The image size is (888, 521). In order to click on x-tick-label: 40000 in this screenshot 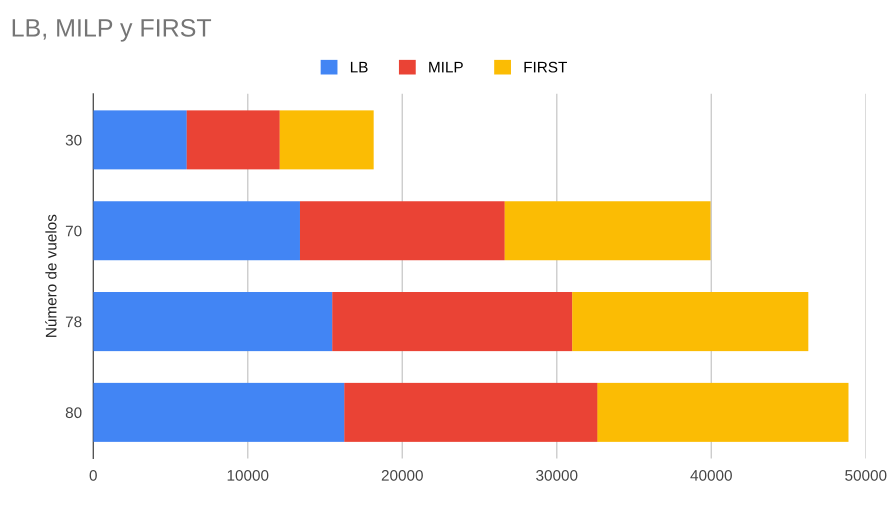, I will do `click(711, 475)`.